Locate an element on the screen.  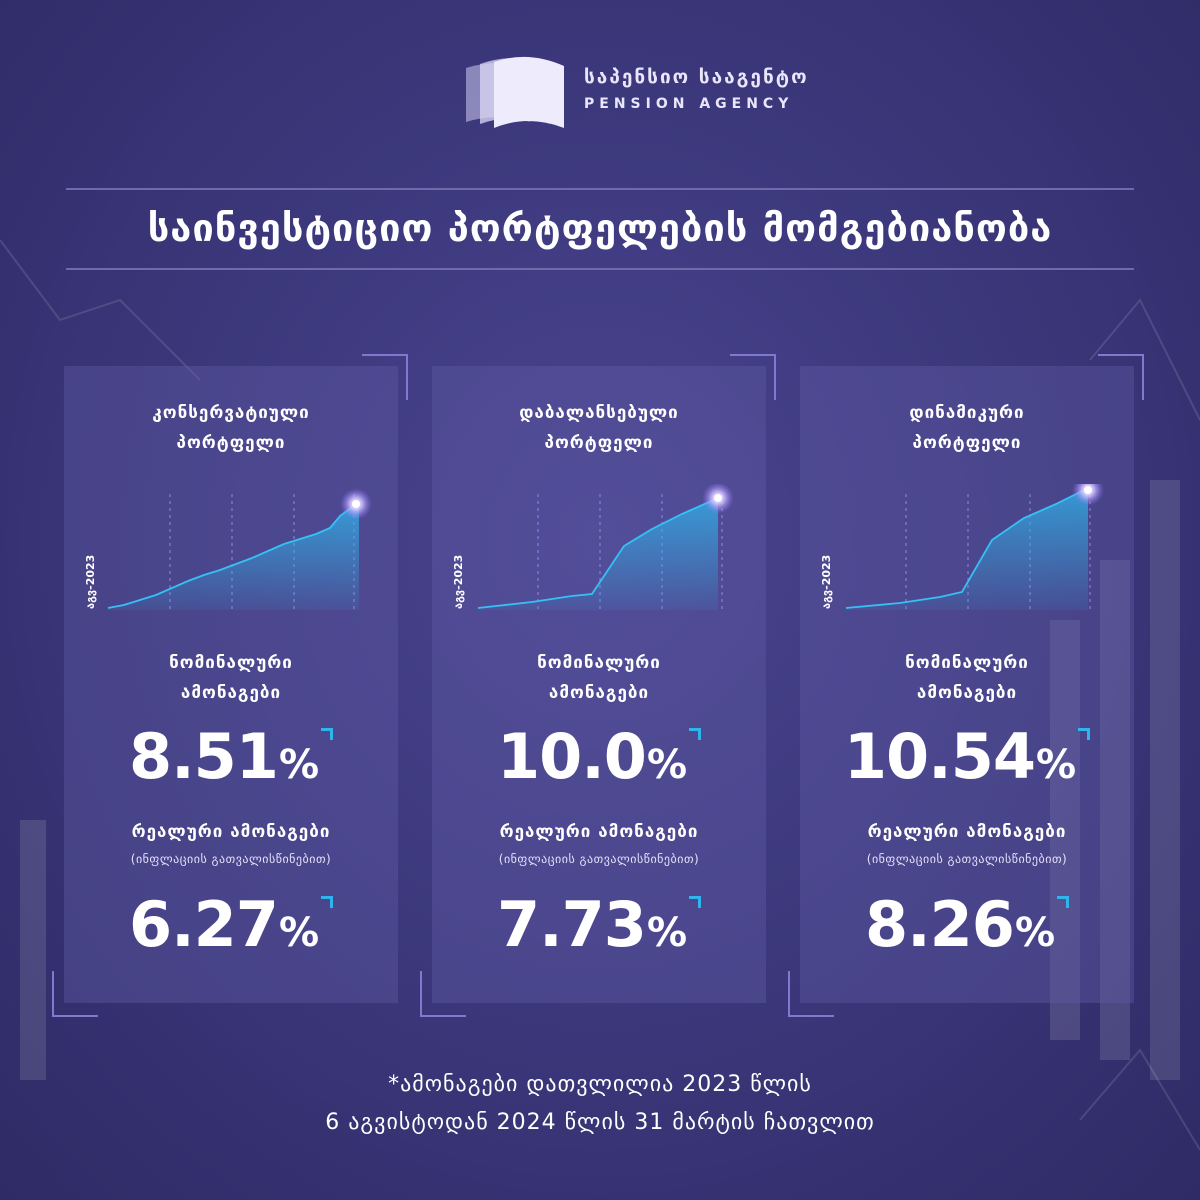
real-value-number: 6.27 is located at coordinates (203, 924).